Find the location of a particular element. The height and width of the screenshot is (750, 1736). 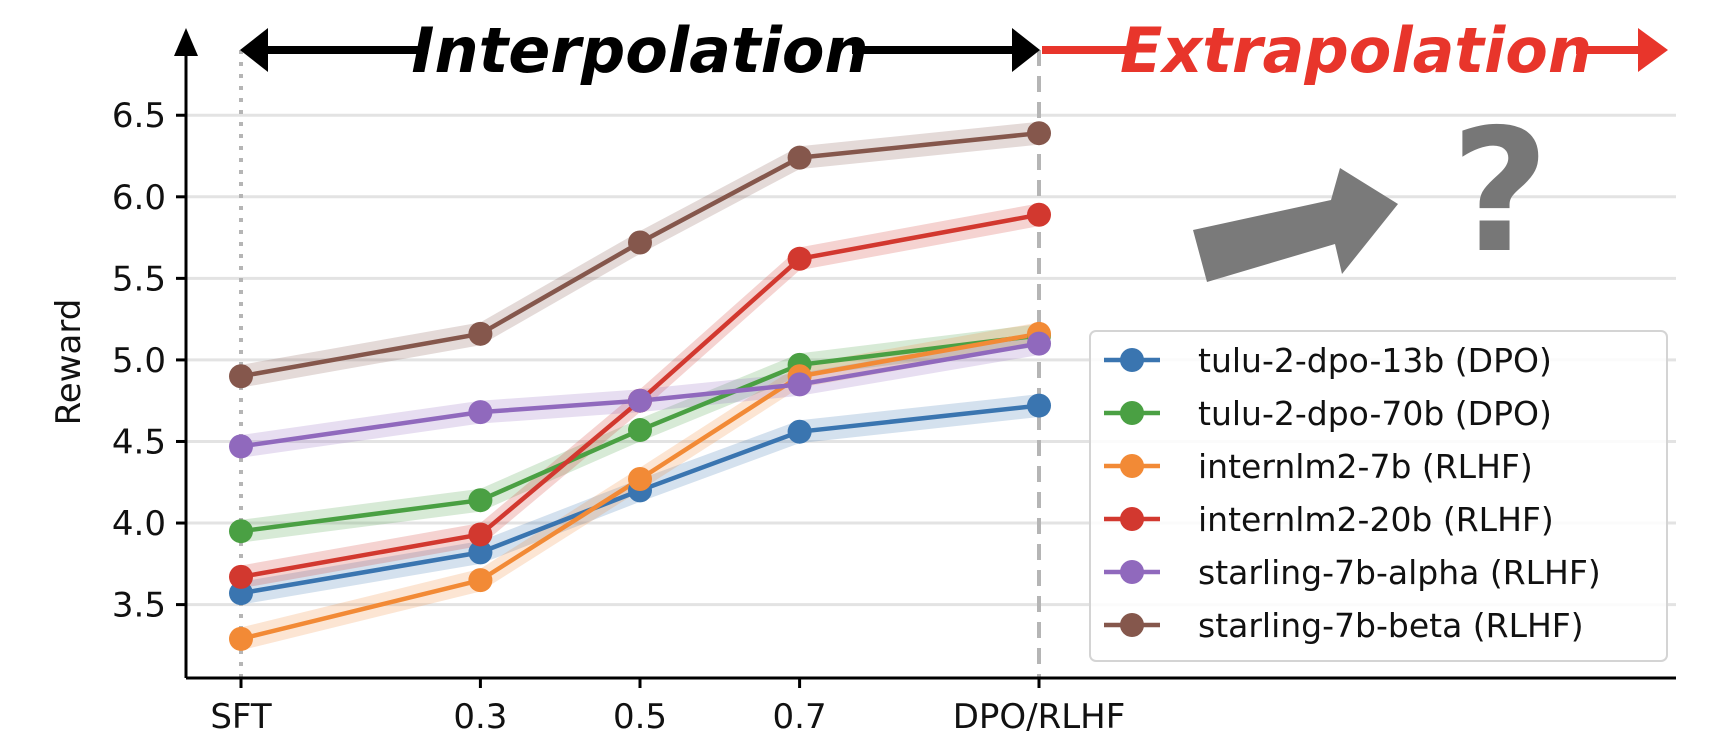

legend-marker-starling-7b-beta-rlhf is located at coordinates (1132, 625).